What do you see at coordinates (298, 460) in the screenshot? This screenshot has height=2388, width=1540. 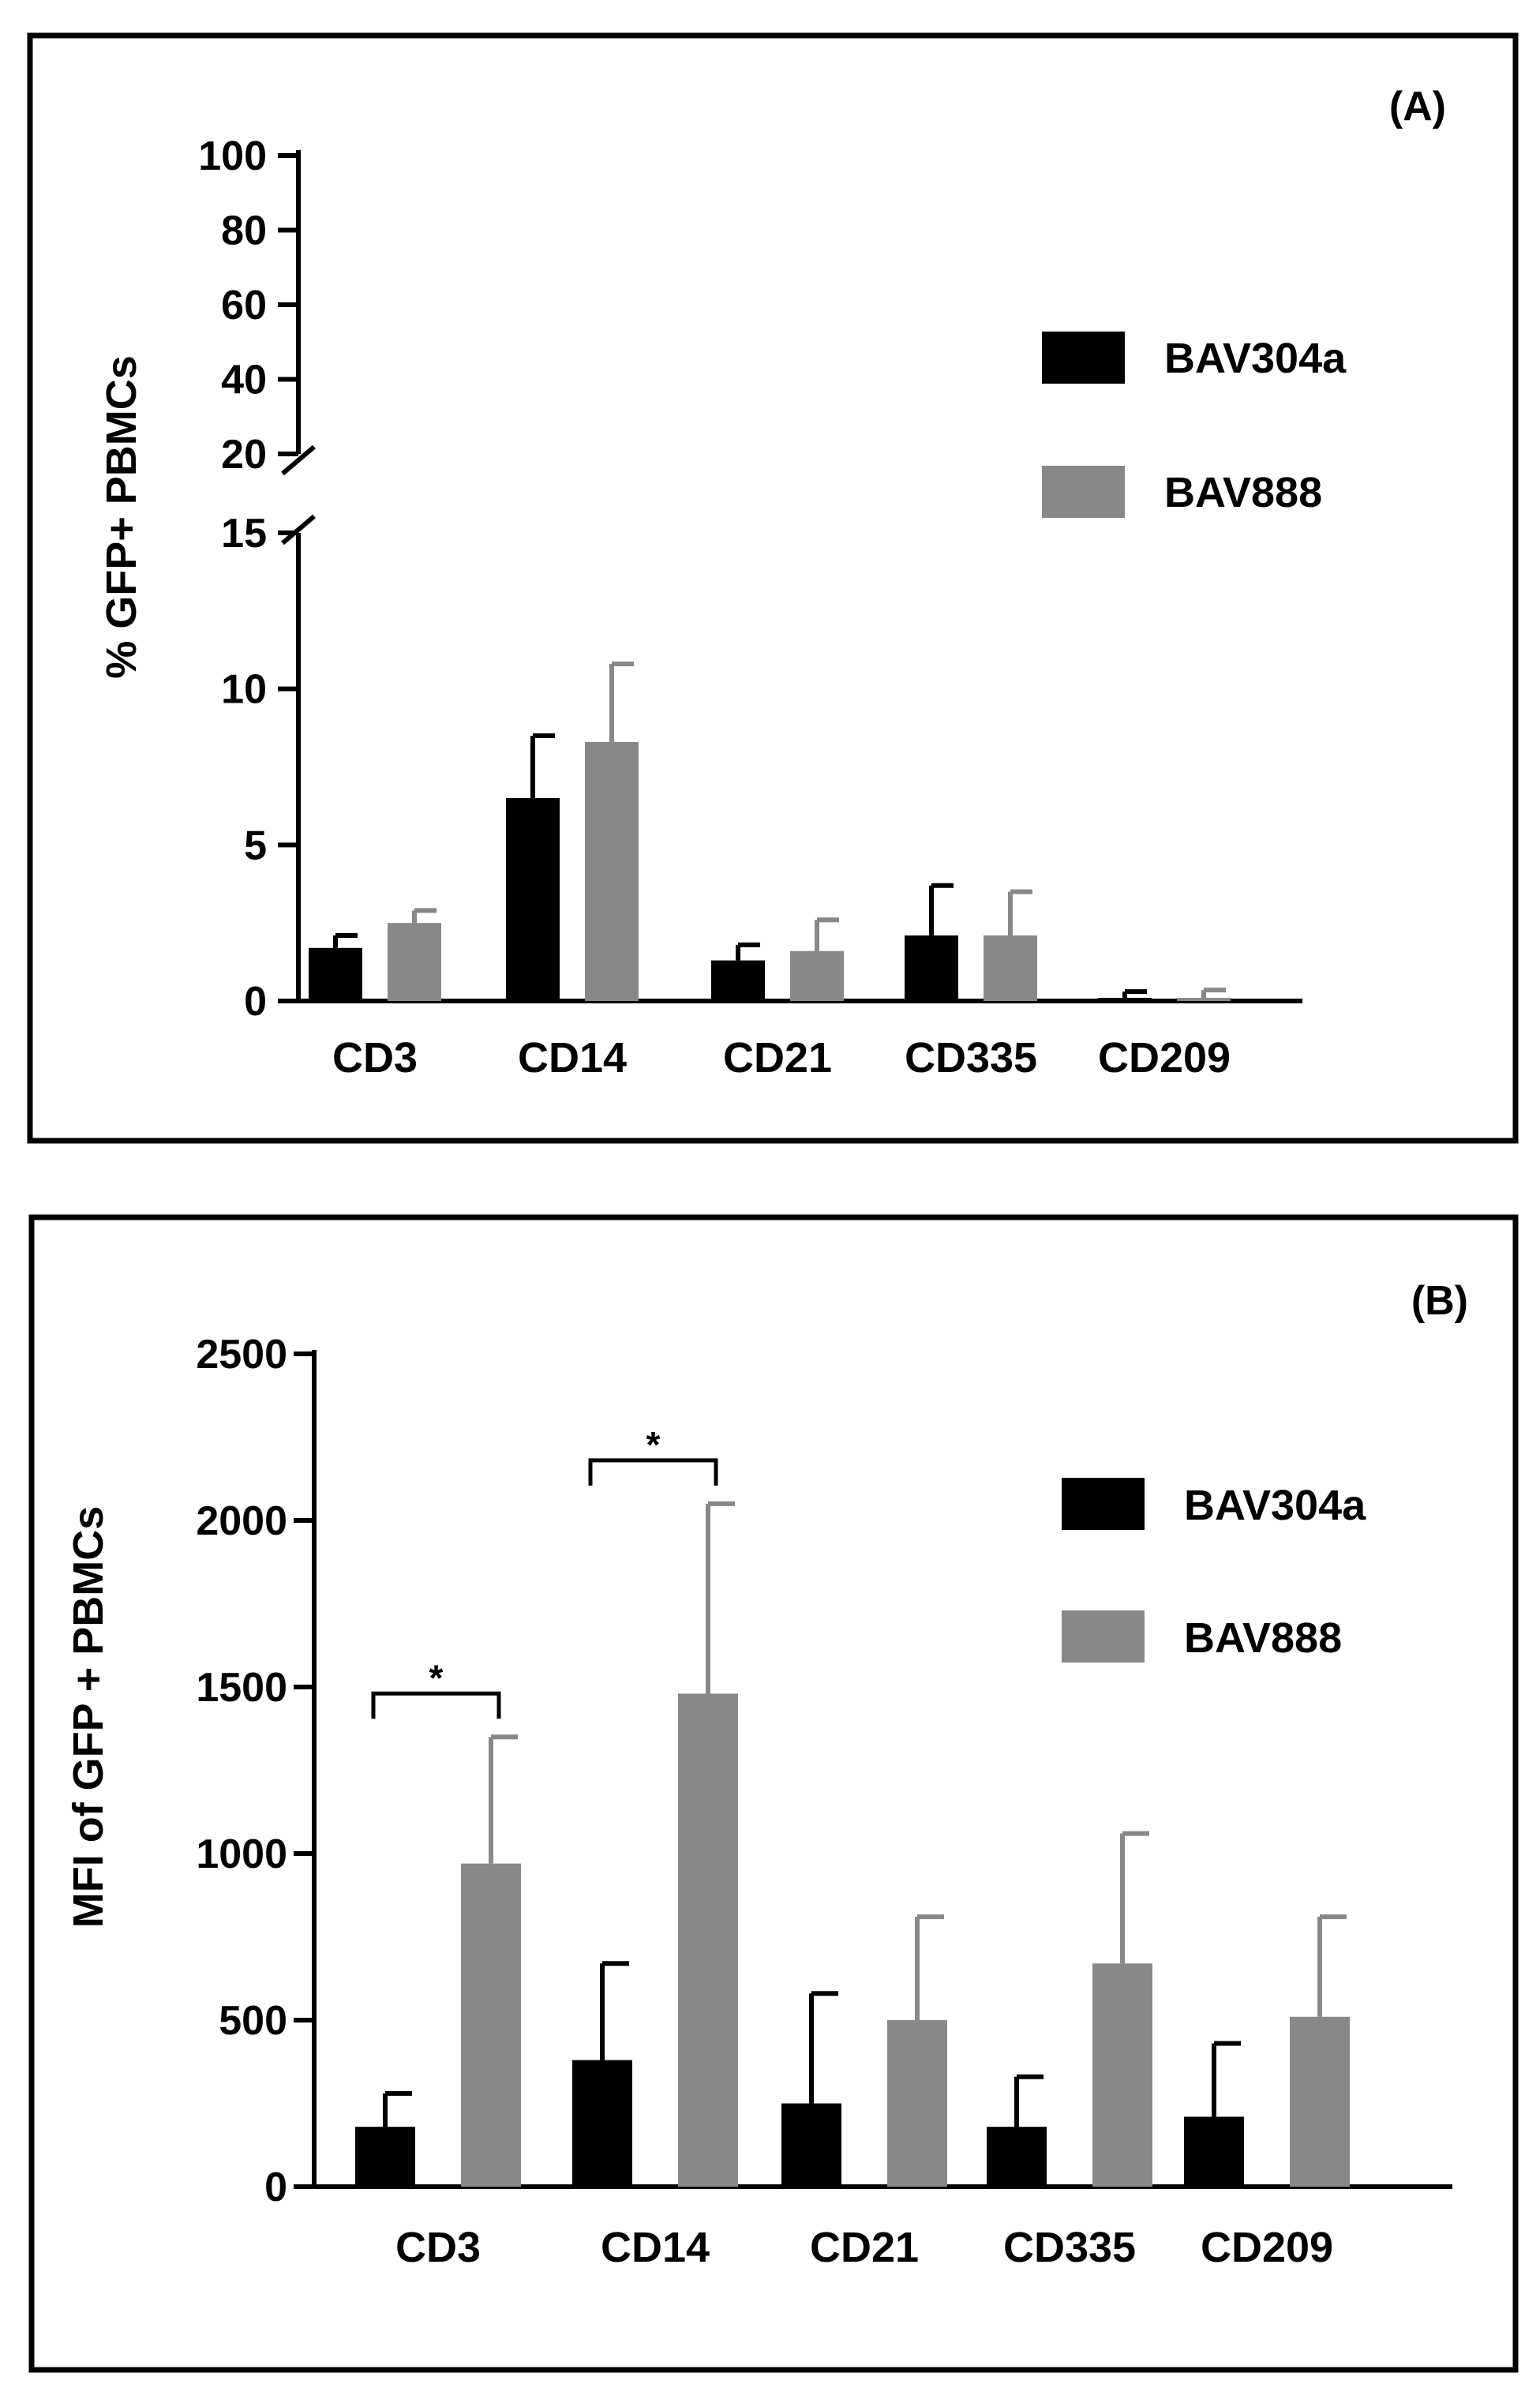 I see `chart-a-axis-break-upper` at bounding box center [298, 460].